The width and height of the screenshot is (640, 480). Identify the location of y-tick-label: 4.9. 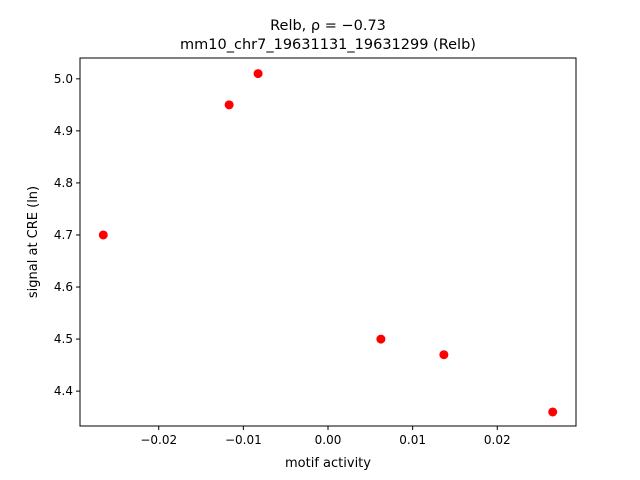
(63, 131).